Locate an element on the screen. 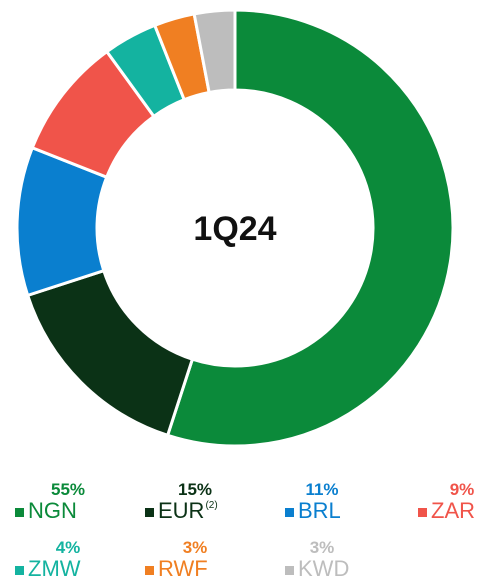  center-label: 1Q24 is located at coordinates (234, 229).